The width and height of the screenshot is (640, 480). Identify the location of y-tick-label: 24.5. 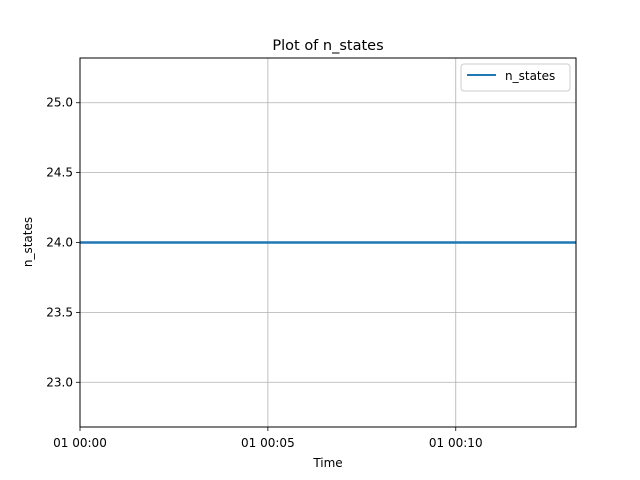
(59, 173).